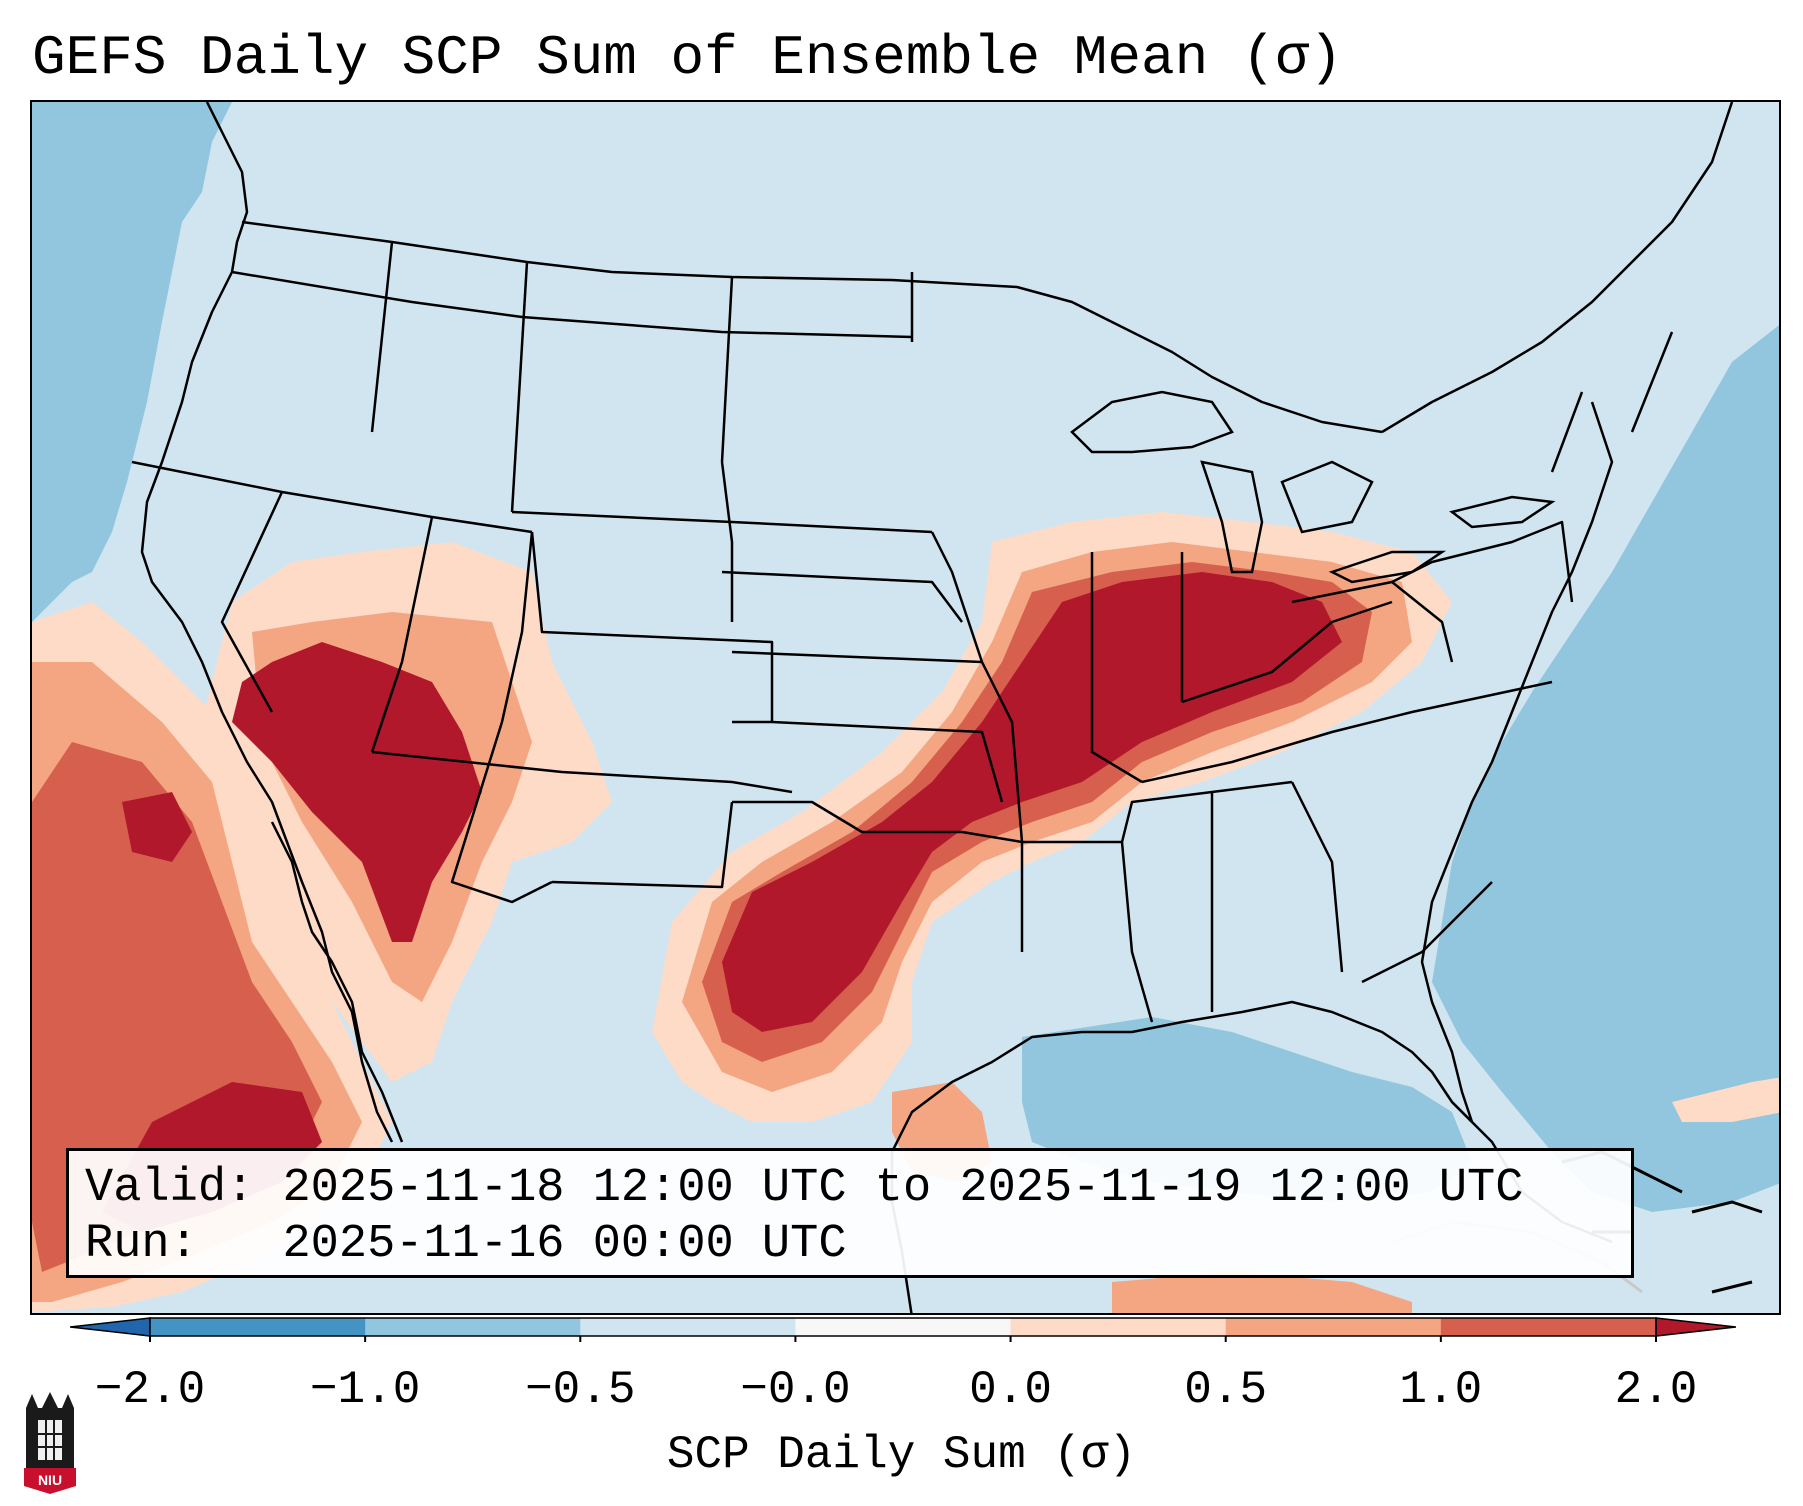 The width and height of the screenshot is (1803, 1506). What do you see at coordinates (150, 1390) in the screenshot?
I see `colorbar-tick-label: −2.0` at bounding box center [150, 1390].